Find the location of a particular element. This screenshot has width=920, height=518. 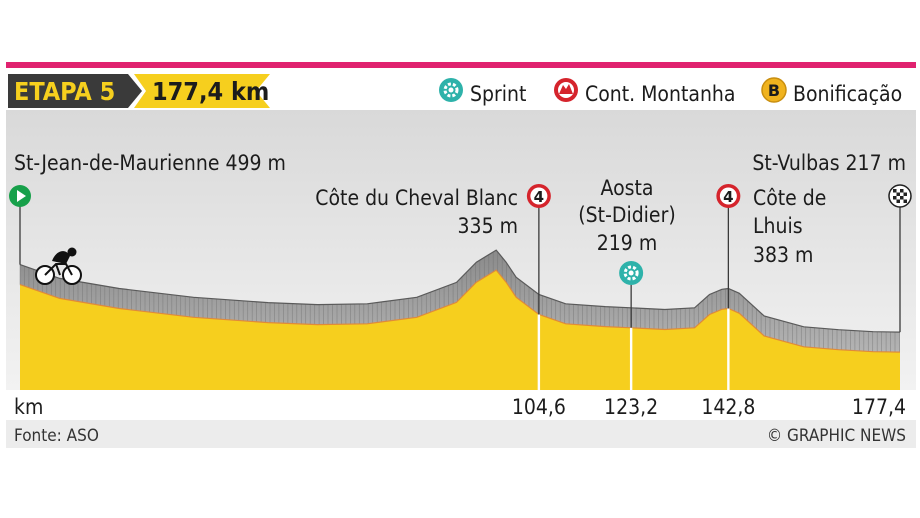

top-accent-bar is located at coordinates (461, 65).